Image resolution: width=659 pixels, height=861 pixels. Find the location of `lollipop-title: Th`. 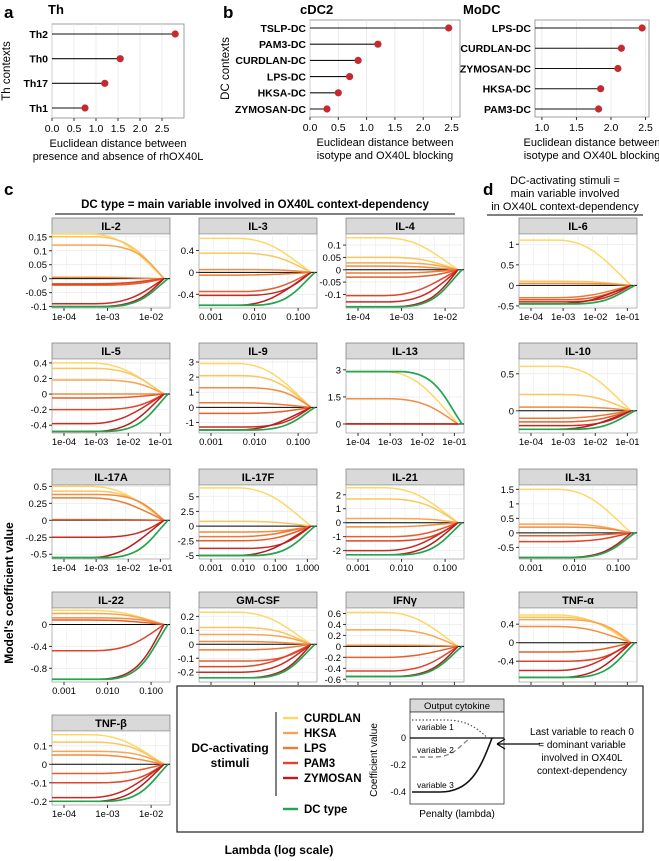

lollipop-title: Th is located at coordinates (56, 9).